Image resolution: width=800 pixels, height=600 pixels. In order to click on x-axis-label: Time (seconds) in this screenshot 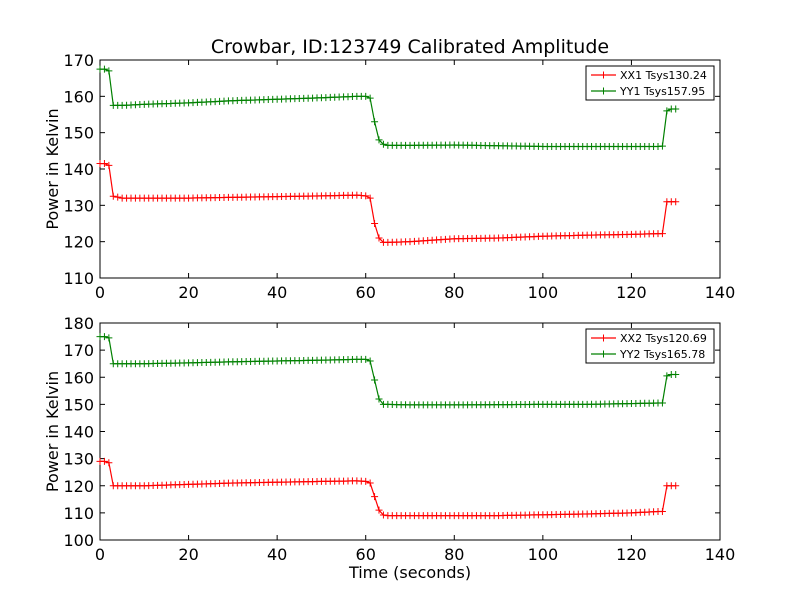, I will do `click(409, 572)`.